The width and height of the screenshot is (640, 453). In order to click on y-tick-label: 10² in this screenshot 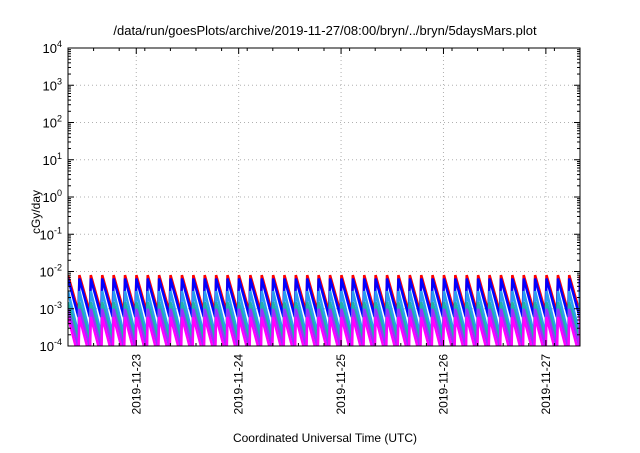, I will do `click(52, 122)`.